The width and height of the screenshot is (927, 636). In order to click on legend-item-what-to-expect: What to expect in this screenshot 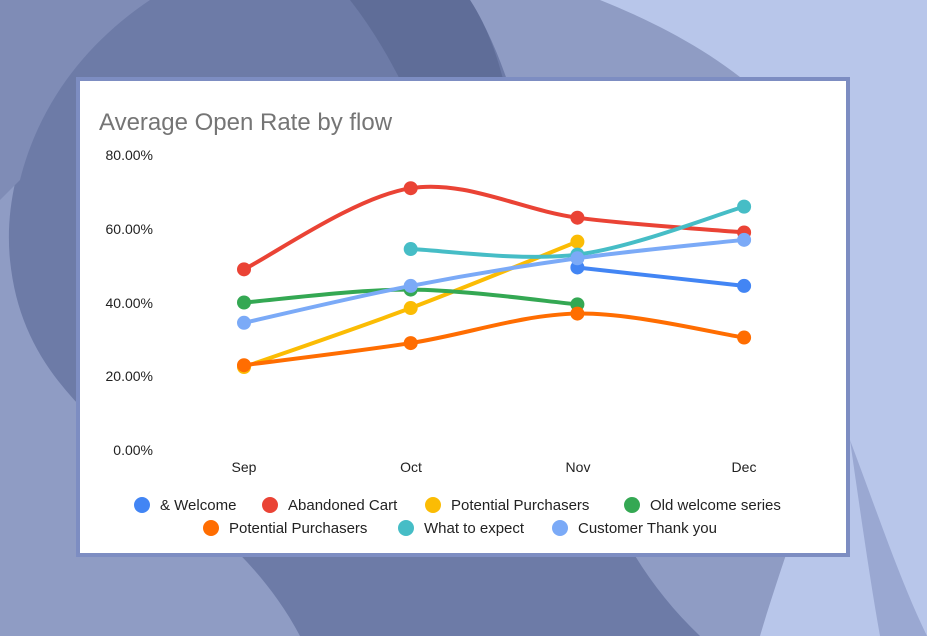, I will do `click(461, 528)`.